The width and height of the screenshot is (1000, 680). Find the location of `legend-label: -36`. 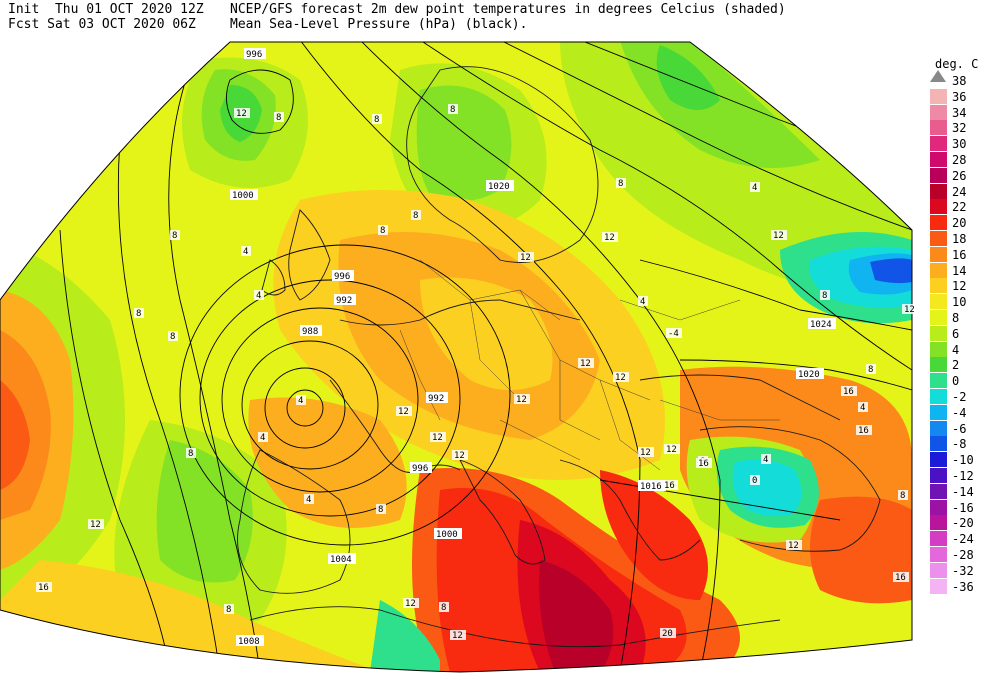

legend-label: -36 is located at coordinates (963, 586).